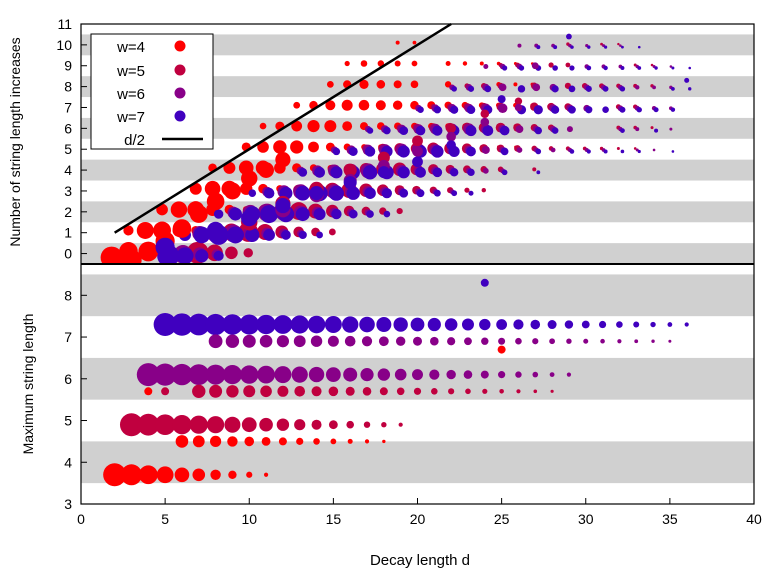  I want to click on x-tick-label: 10, so click(249, 519).